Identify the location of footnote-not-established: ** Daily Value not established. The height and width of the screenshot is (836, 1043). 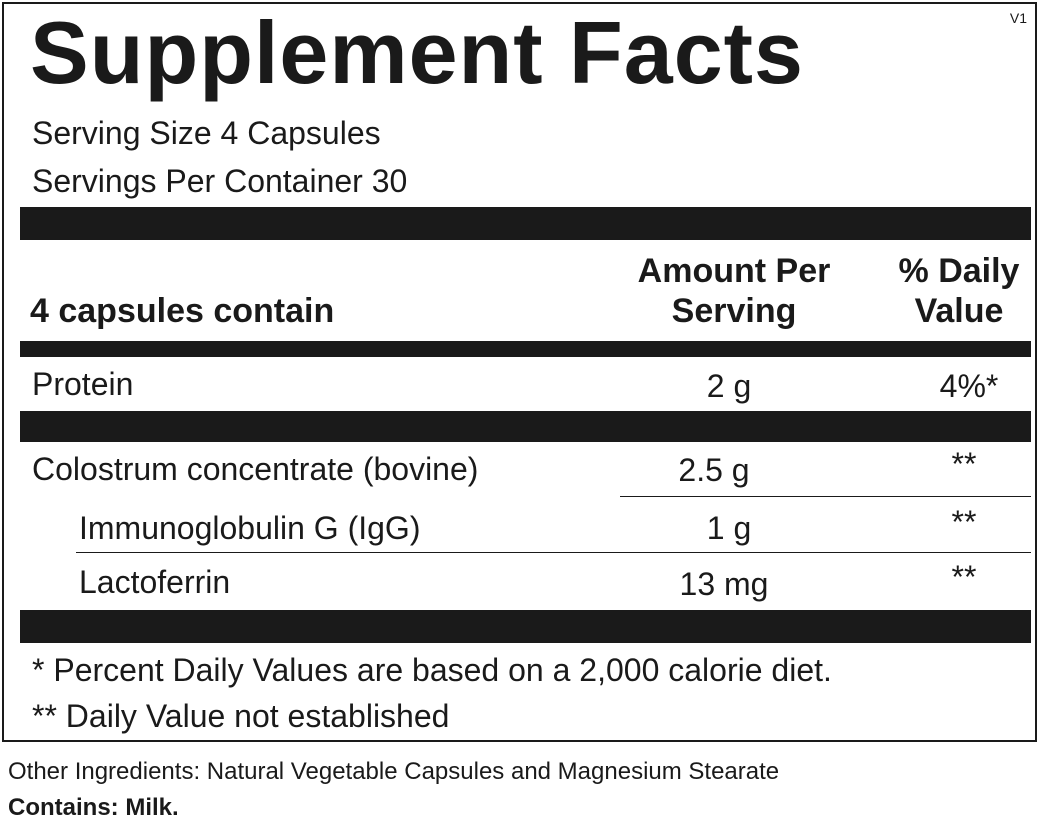
(241, 716).